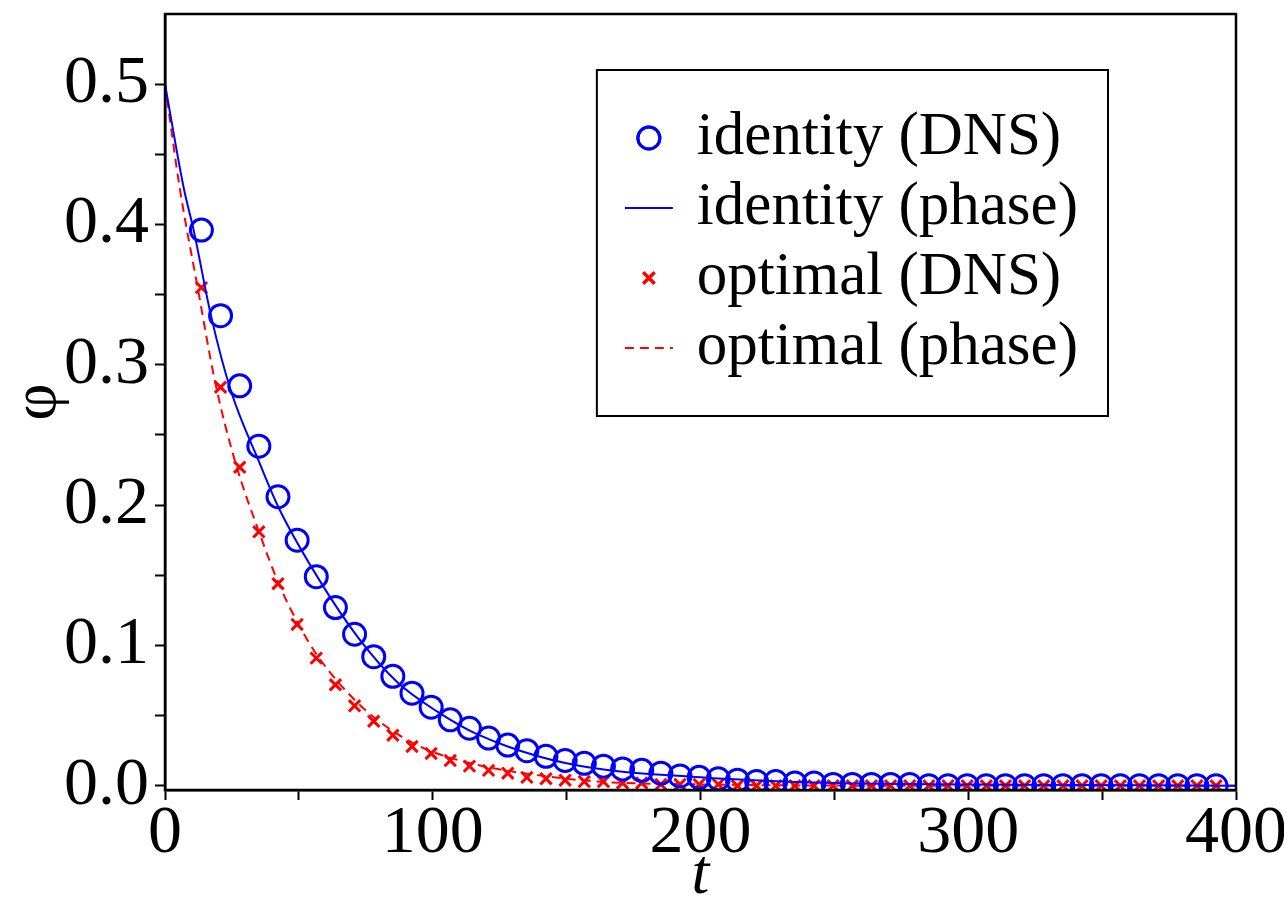 This screenshot has width=1284, height=900. What do you see at coordinates (106, 640) in the screenshot?
I see `y-tick-label: 0.1` at bounding box center [106, 640].